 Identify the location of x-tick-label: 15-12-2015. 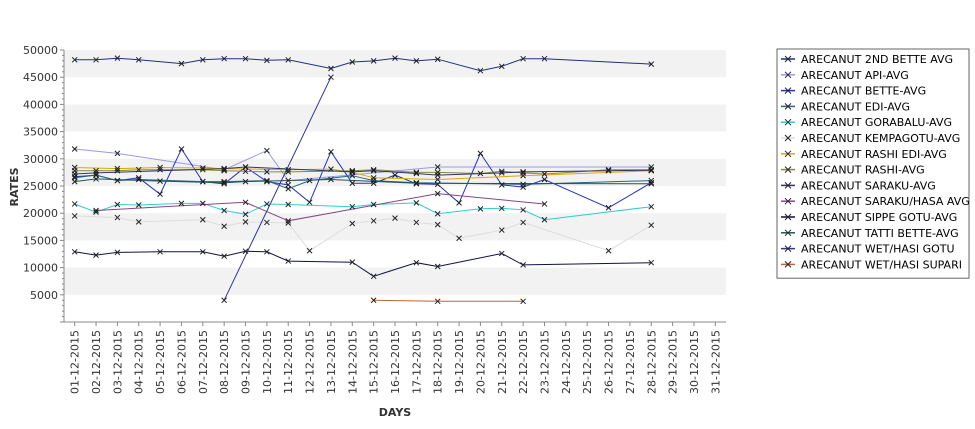
(374, 362).